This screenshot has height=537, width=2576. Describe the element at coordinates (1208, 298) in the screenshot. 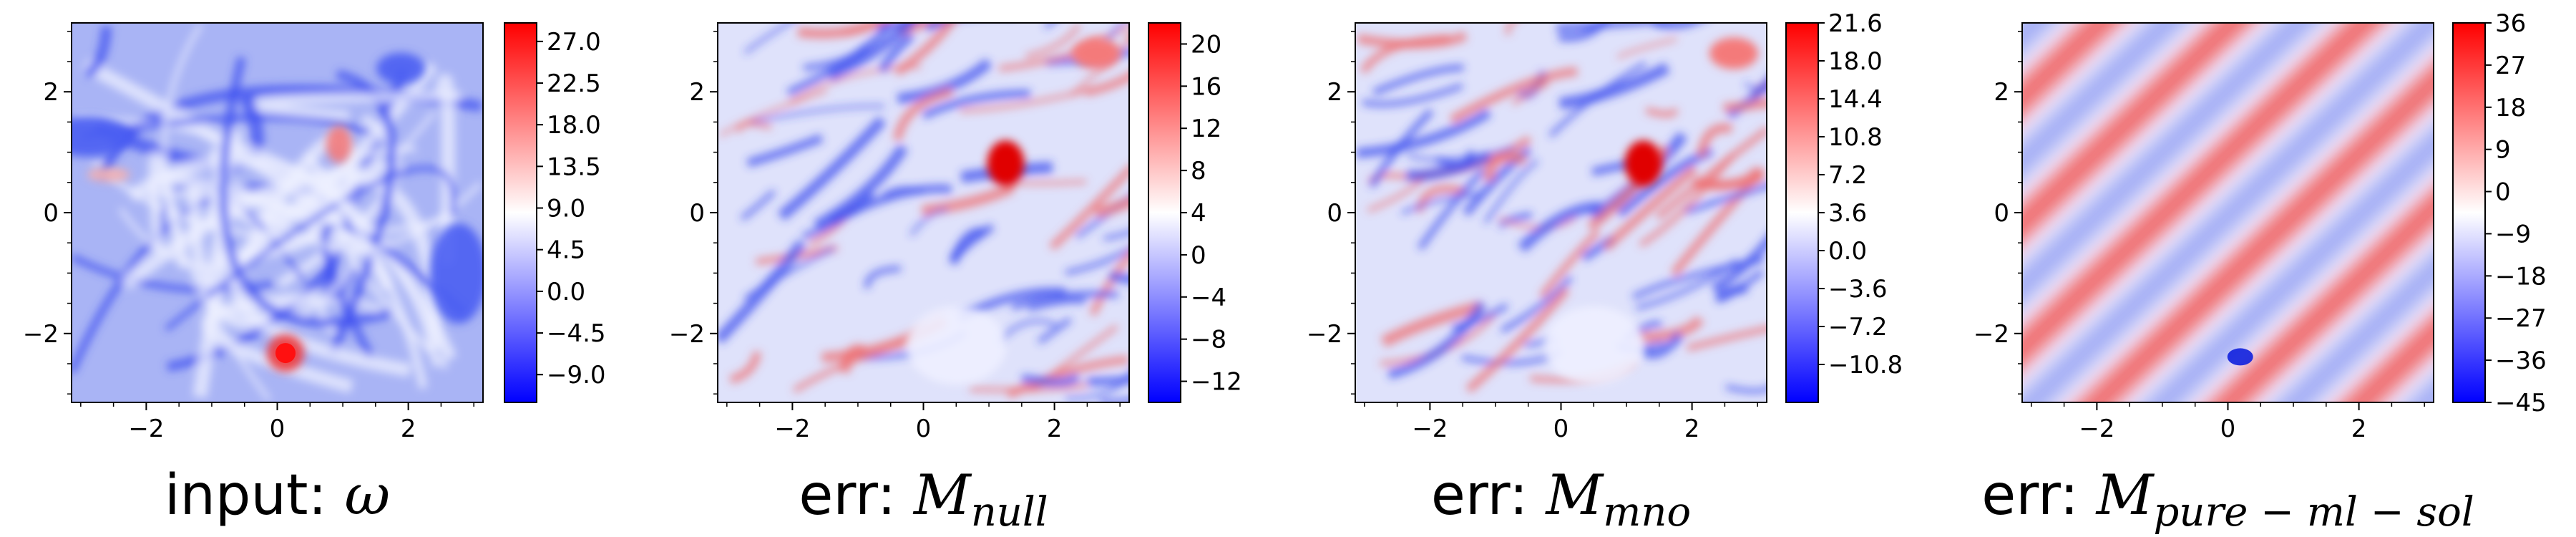

I see `colorbar-tick-label: −4` at that location.